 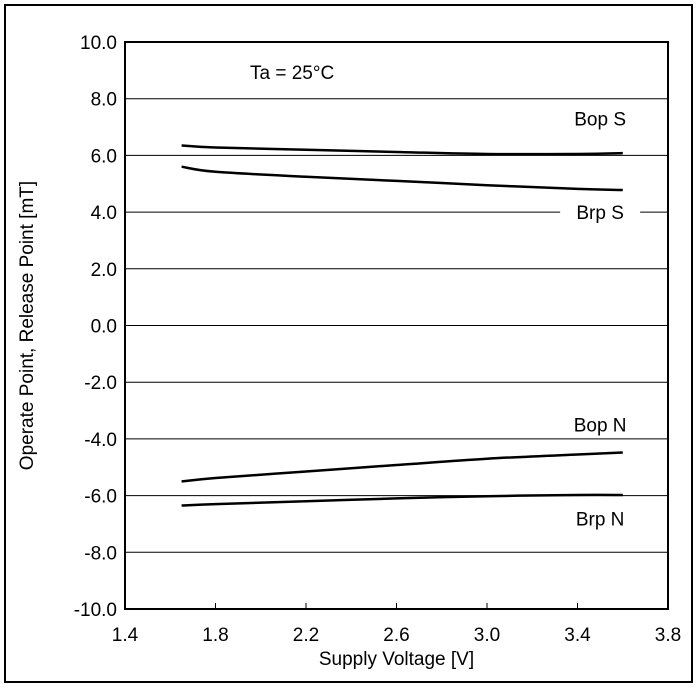 What do you see at coordinates (396, 624) in the screenshot?
I see `x-tick-labels: 1.4 1.8 2.2 2.6 3.0 3.4 3.8` at bounding box center [396, 624].